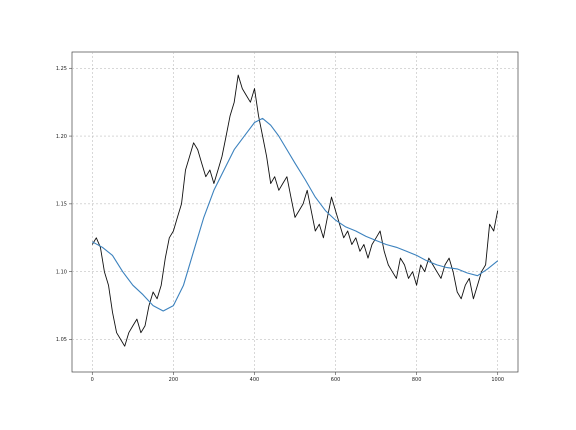  What do you see at coordinates (61, 137) in the screenshot?
I see `y-tick-label: 1.20` at bounding box center [61, 137].